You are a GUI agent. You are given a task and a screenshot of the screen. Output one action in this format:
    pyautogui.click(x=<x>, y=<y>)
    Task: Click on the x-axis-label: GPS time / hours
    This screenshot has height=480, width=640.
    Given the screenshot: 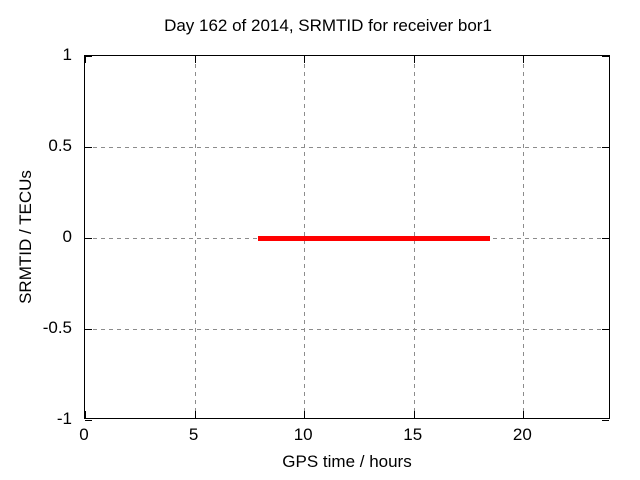 What is the action you would take?
    pyautogui.click(x=347, y=461)
    